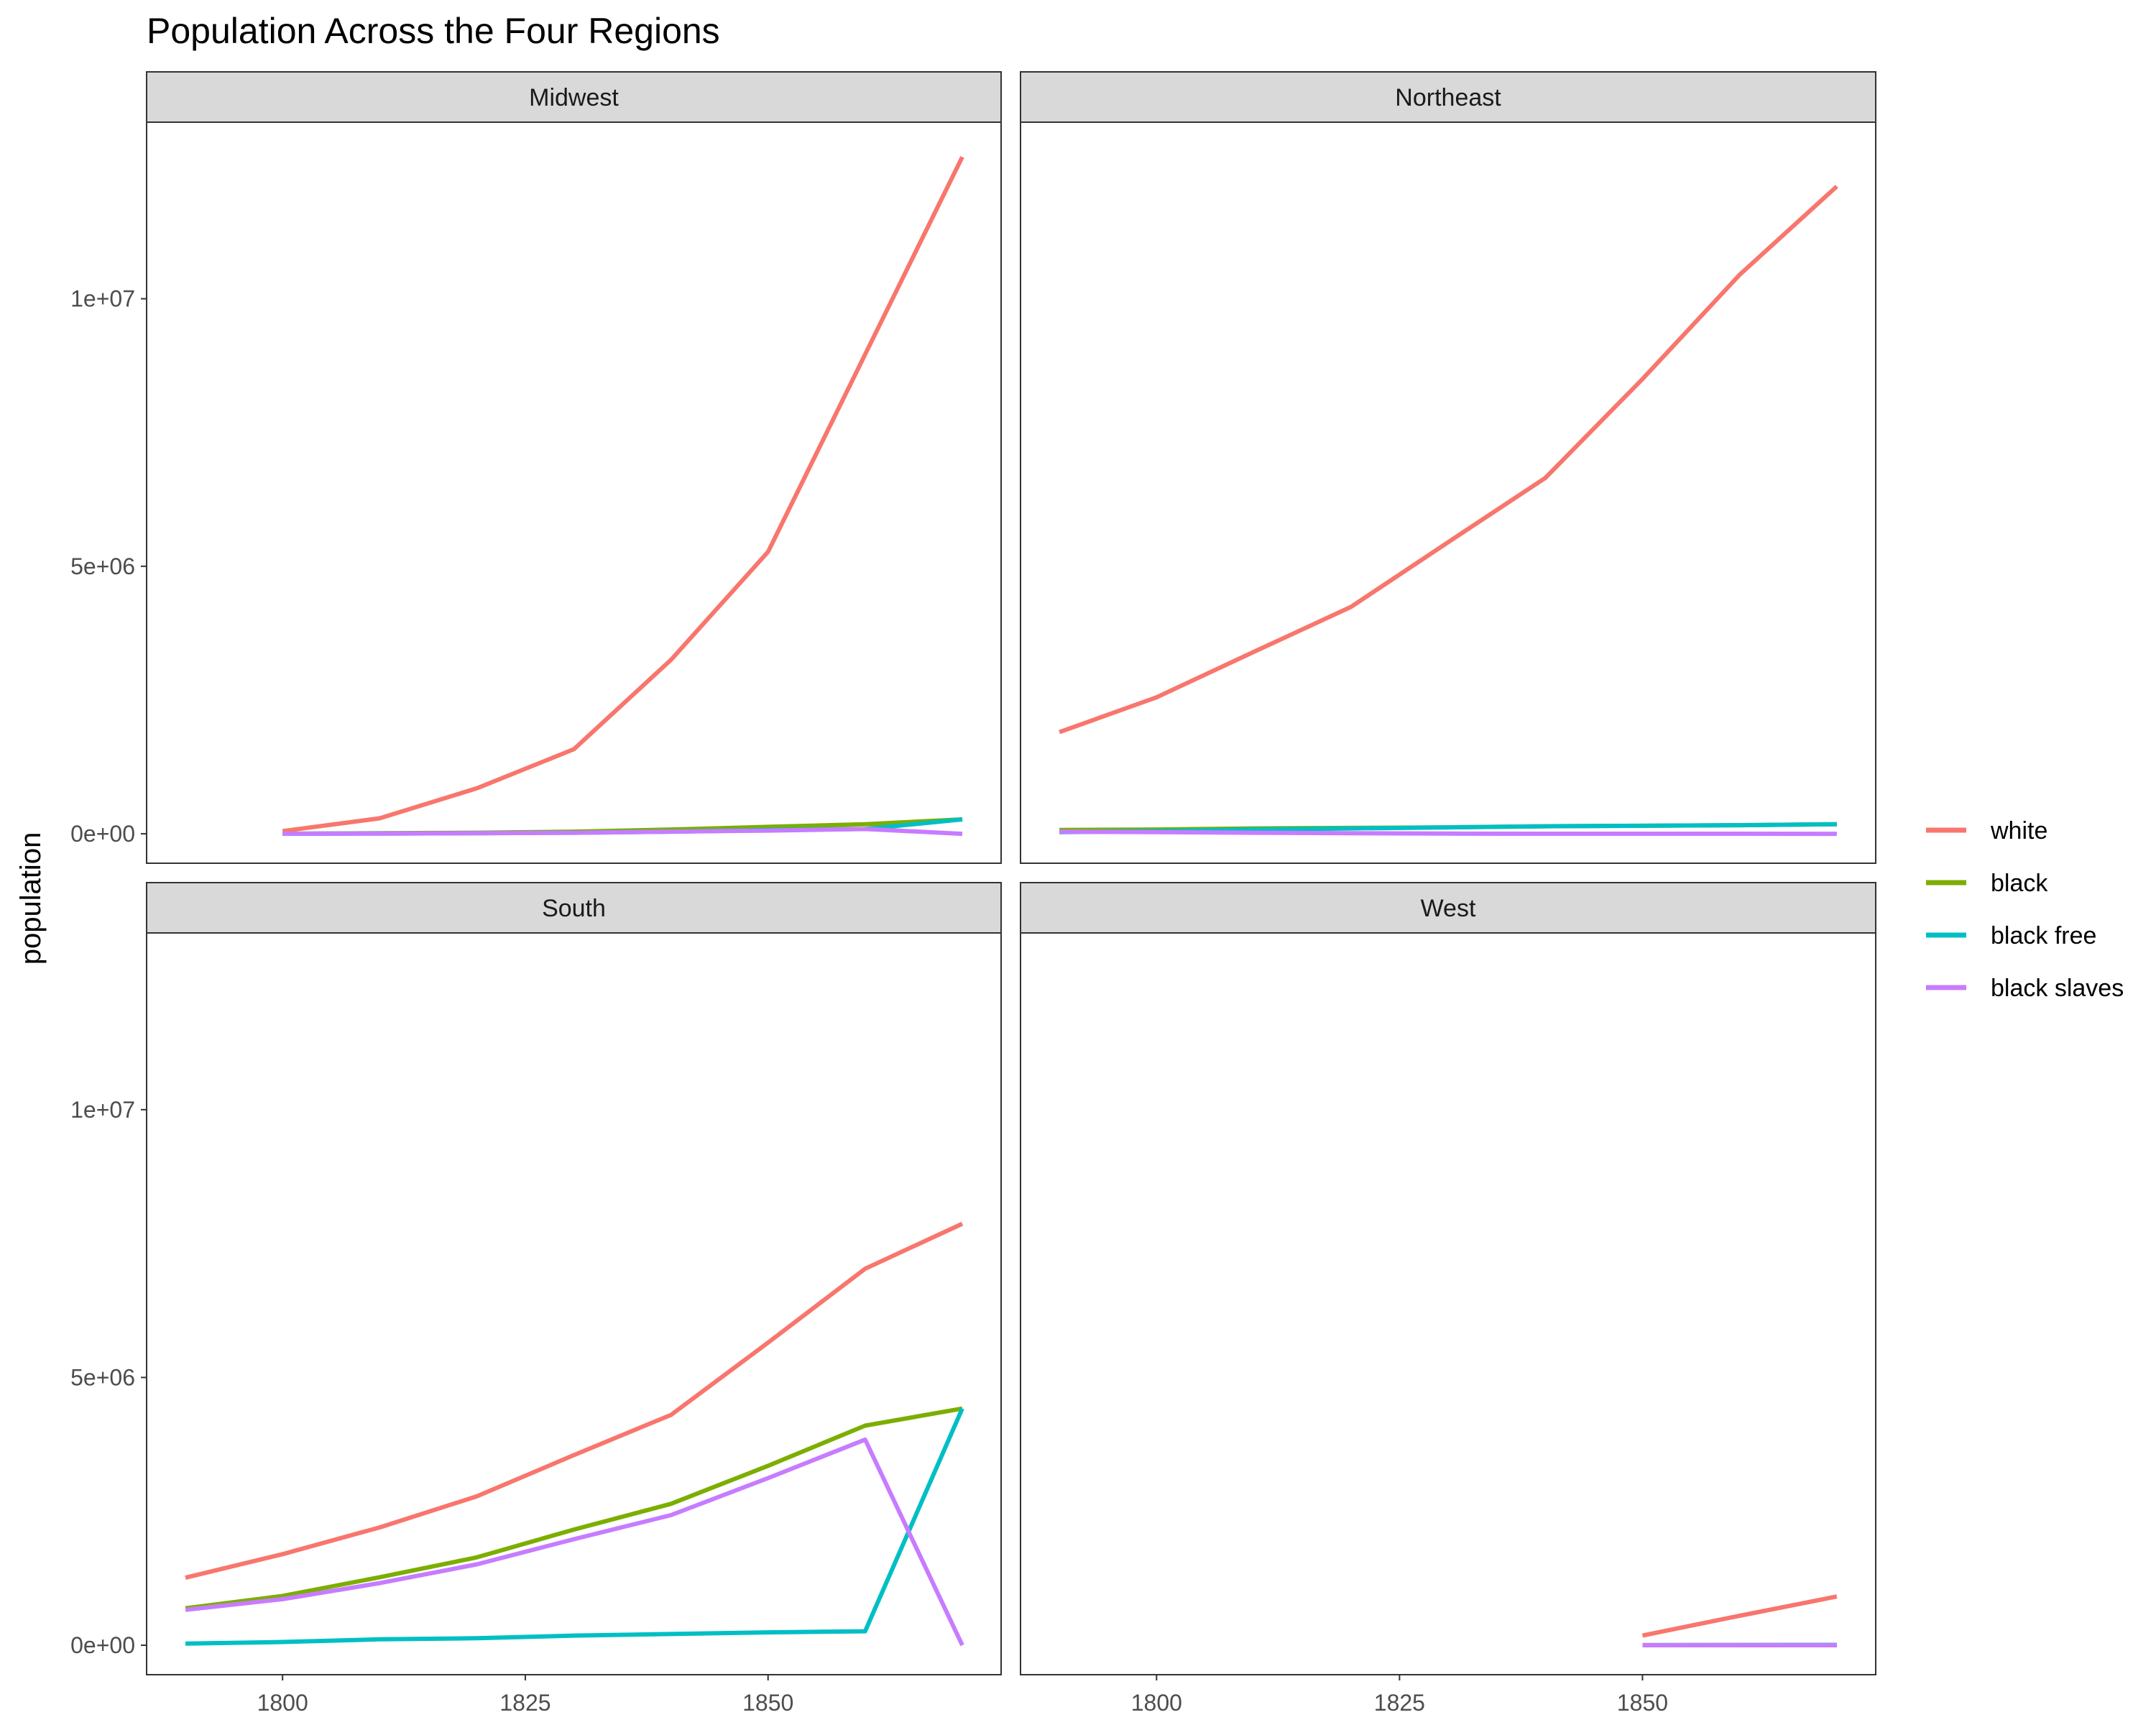 The height and width of the screenshot is (1725, 2156). I want to click on legend: white black black free black slaves, so click(2025, 909).